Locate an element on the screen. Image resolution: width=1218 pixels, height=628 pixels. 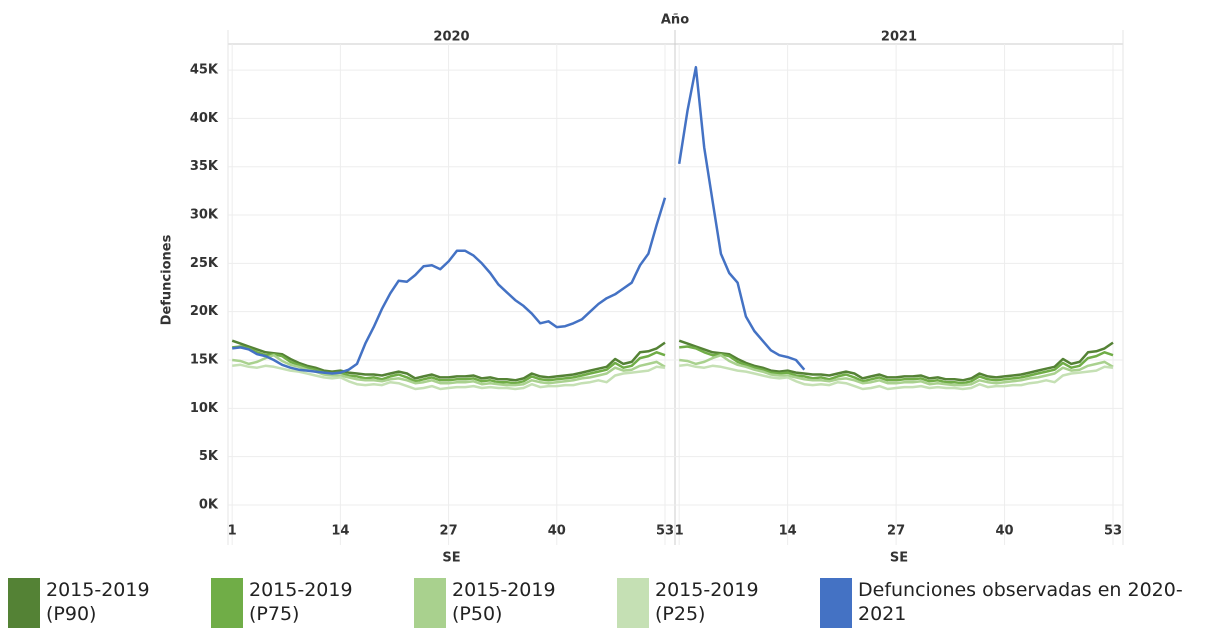
legend-label: 2015-2019 (P75) is located at coordinates (301, 602).